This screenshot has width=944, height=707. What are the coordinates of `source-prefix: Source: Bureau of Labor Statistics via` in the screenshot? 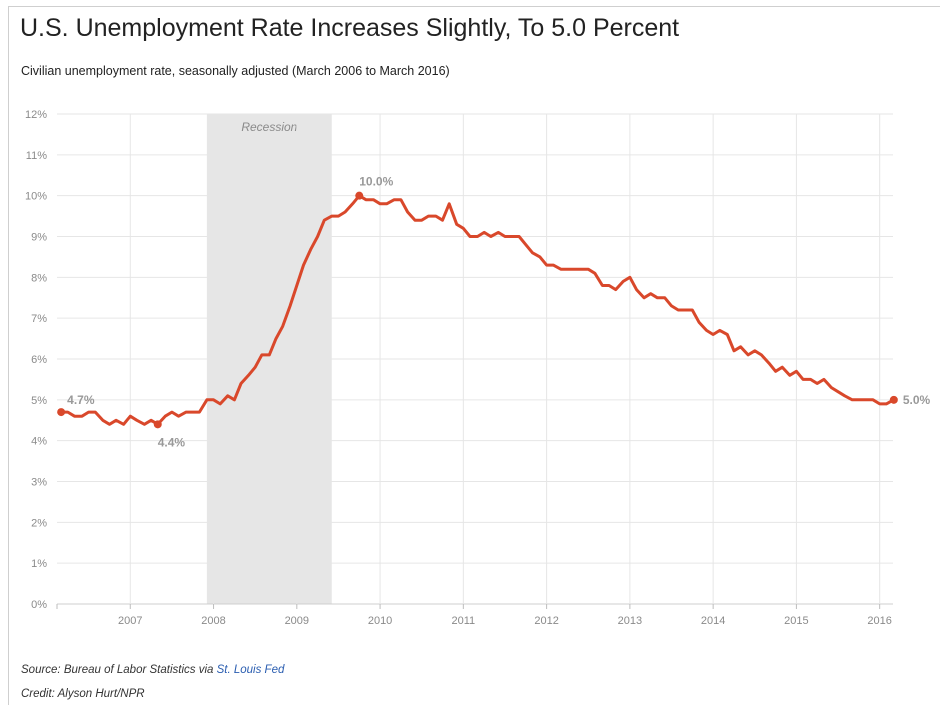 It's located at (119, 670).